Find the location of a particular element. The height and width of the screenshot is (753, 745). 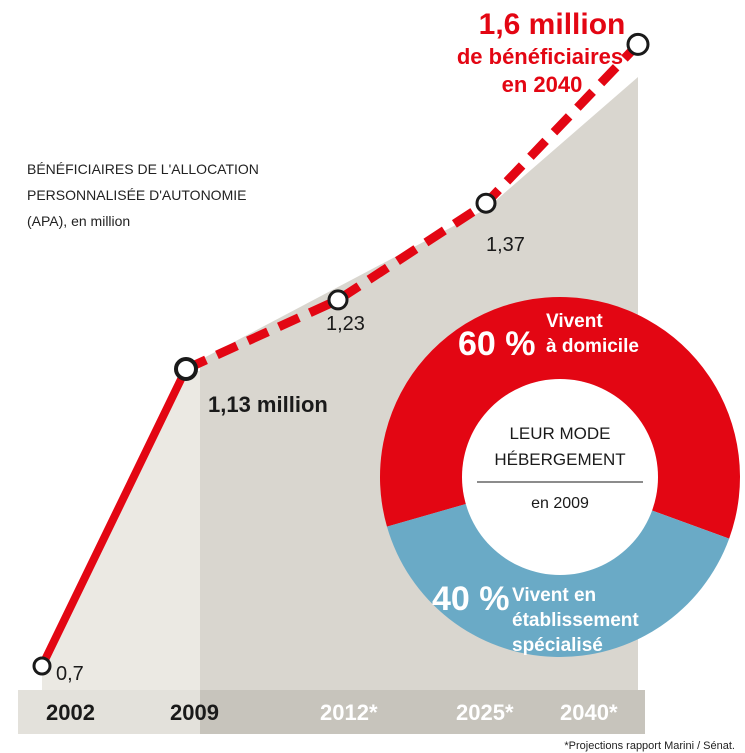

data-point-2012 is located at coordinates (338, 300).